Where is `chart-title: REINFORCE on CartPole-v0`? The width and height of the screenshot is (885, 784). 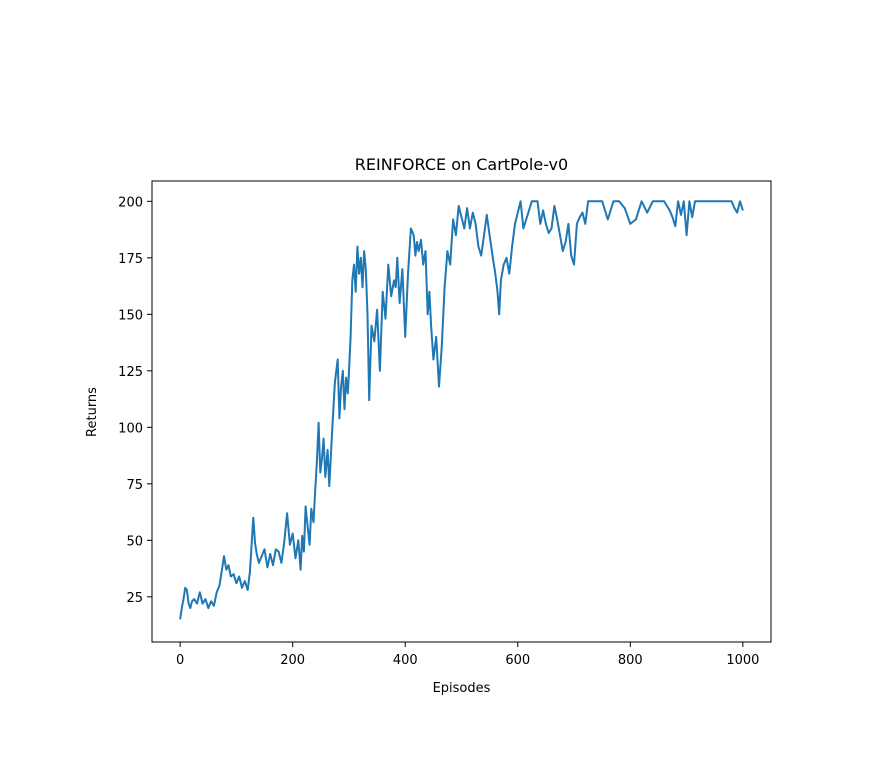 chart-title: REINFORCE on CartPole-v0 is located at coordinates (461, 164).